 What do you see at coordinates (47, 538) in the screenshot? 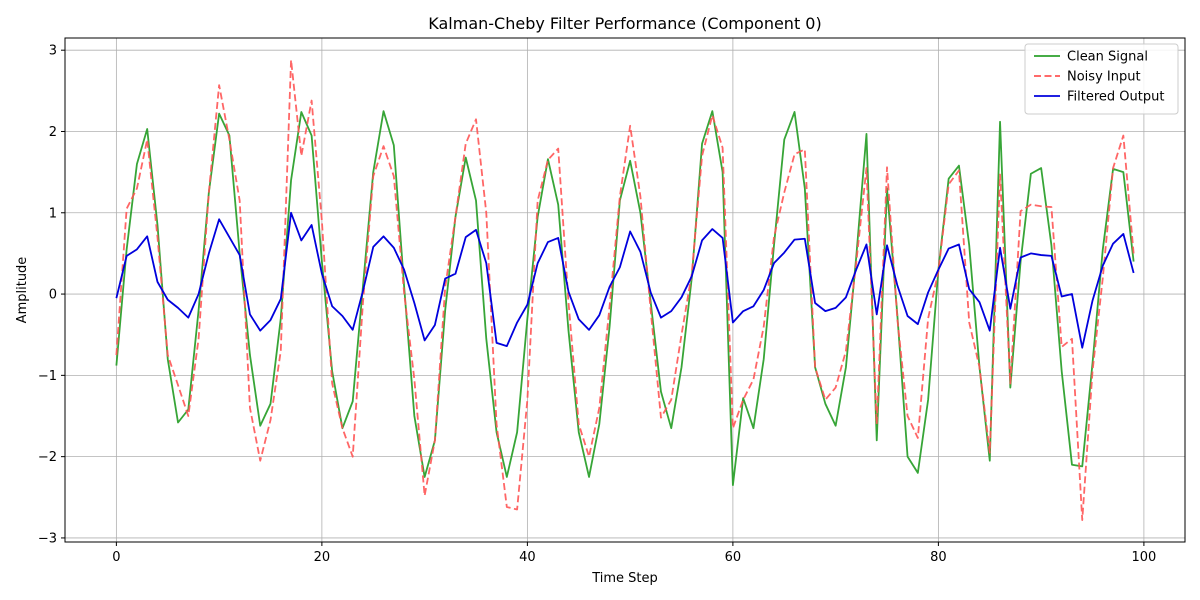
I see `y-tick-label: −3` at bounding box center [47, 538].